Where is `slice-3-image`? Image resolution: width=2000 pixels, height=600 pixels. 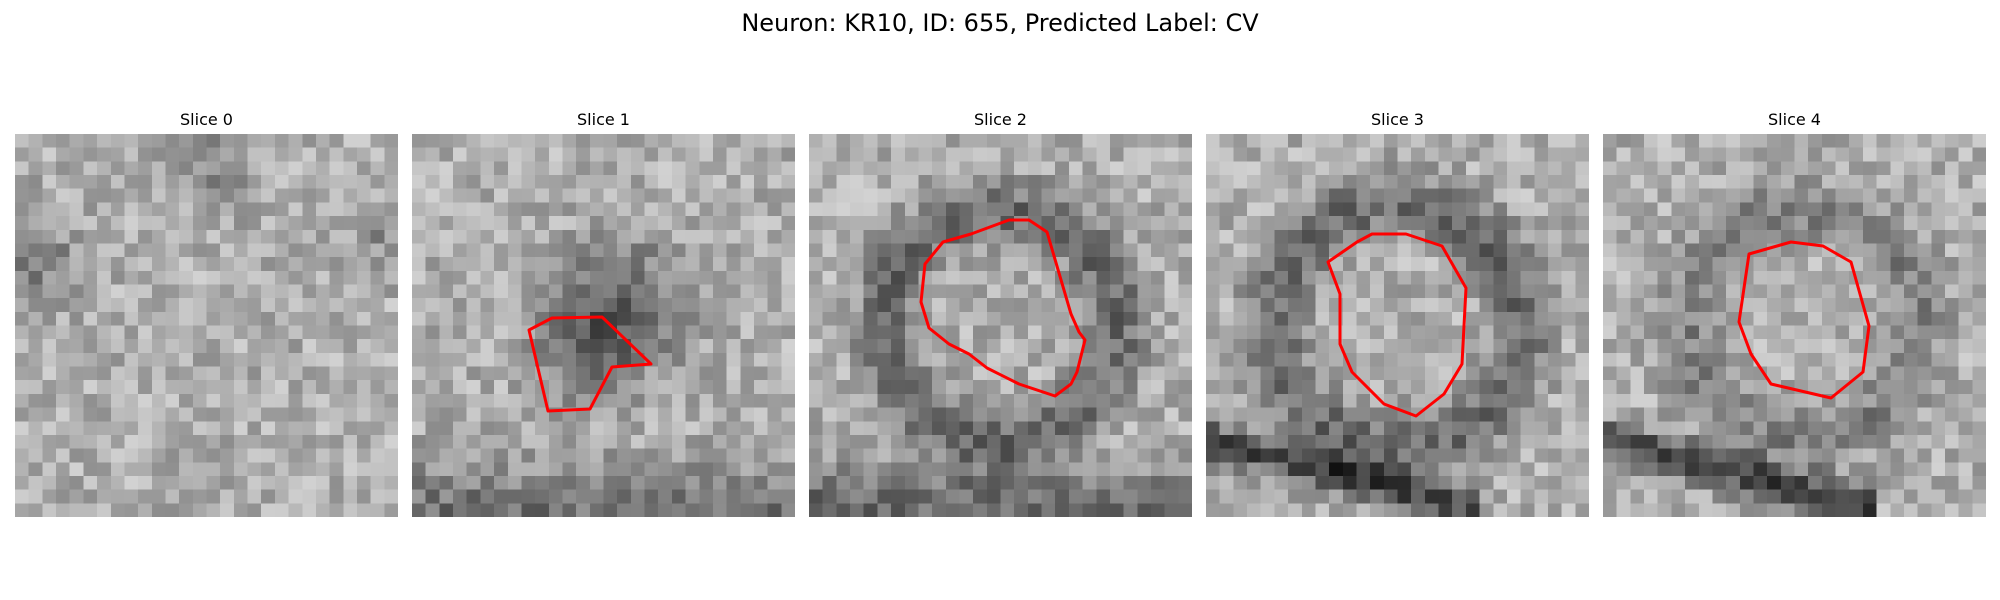
slice-3-image is located at coordinates (1397, 325).